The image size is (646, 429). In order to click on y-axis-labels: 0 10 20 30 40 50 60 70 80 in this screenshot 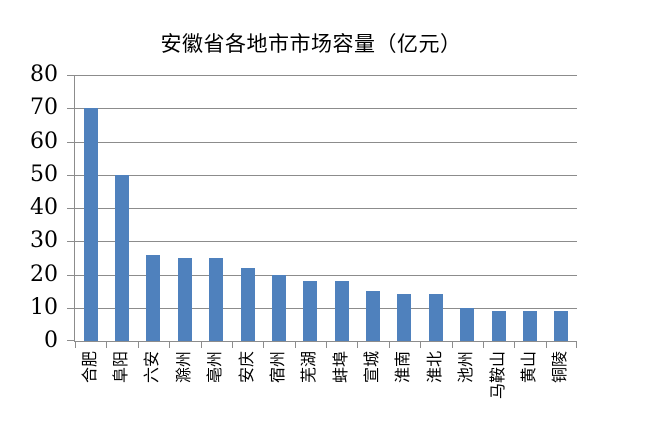, I will do `click(33, 208)`.